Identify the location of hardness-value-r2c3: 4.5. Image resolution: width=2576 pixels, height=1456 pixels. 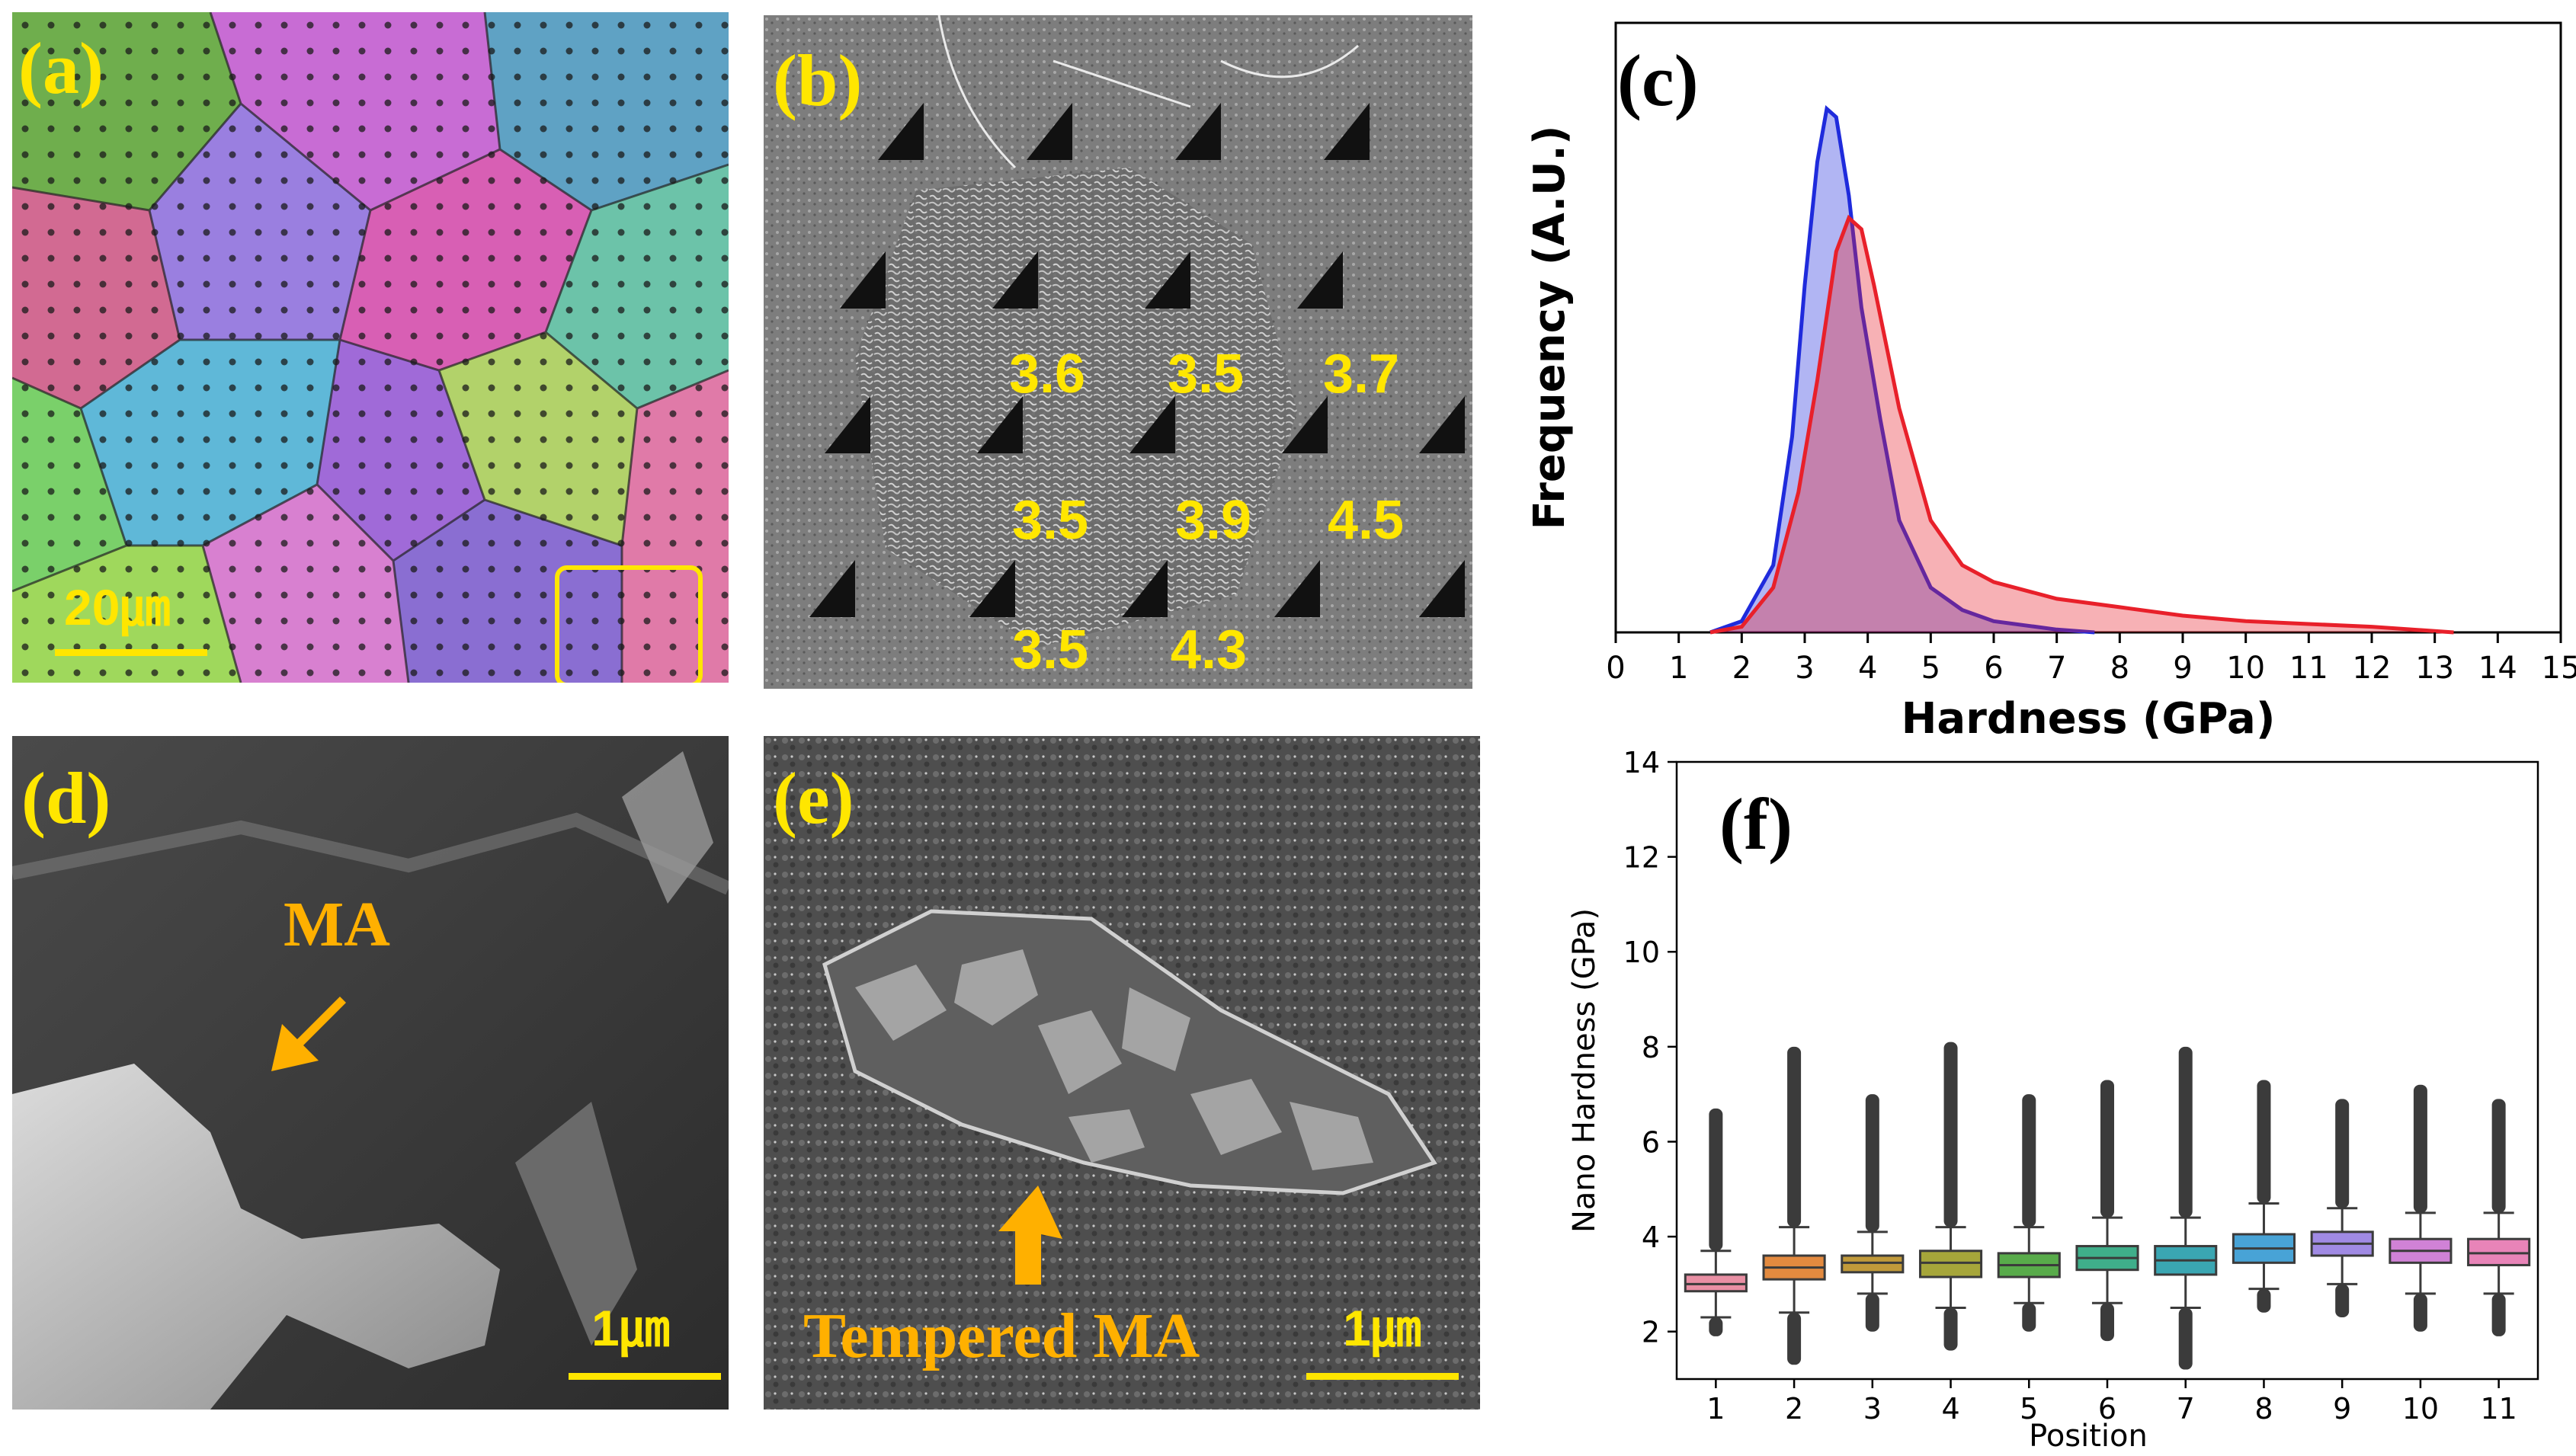
(1366, 520).